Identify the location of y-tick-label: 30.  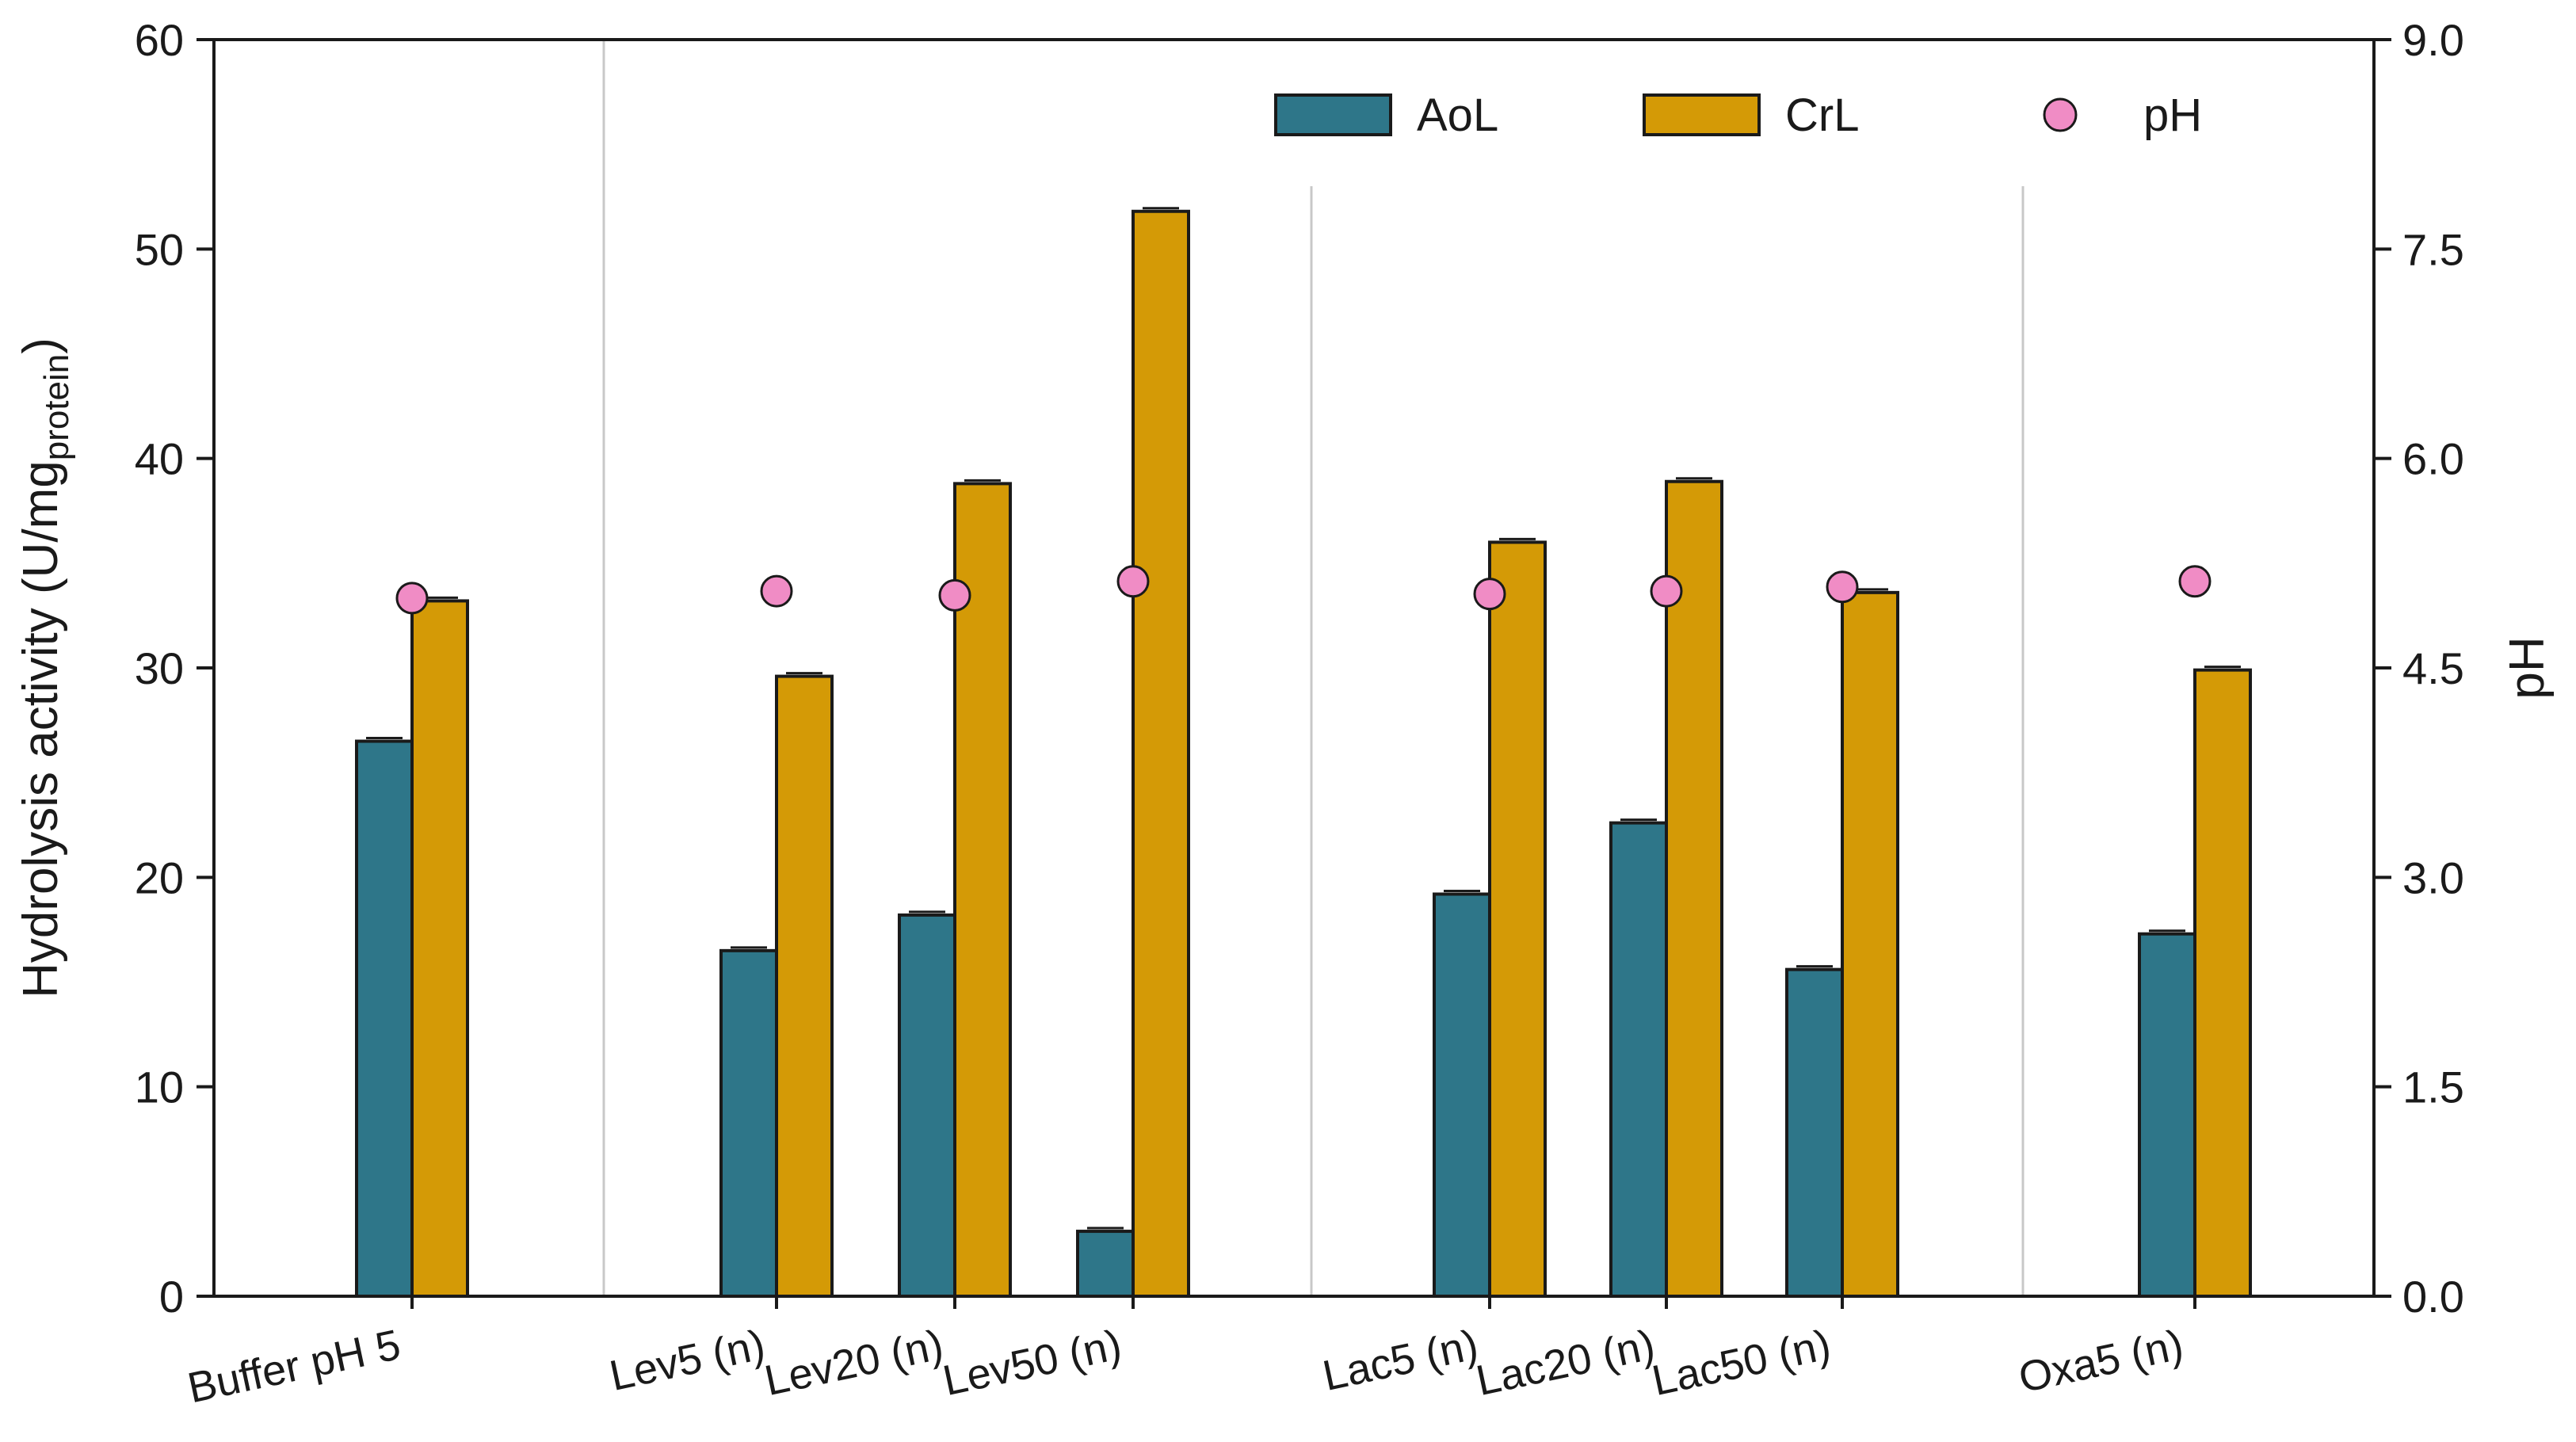
(159, 668).